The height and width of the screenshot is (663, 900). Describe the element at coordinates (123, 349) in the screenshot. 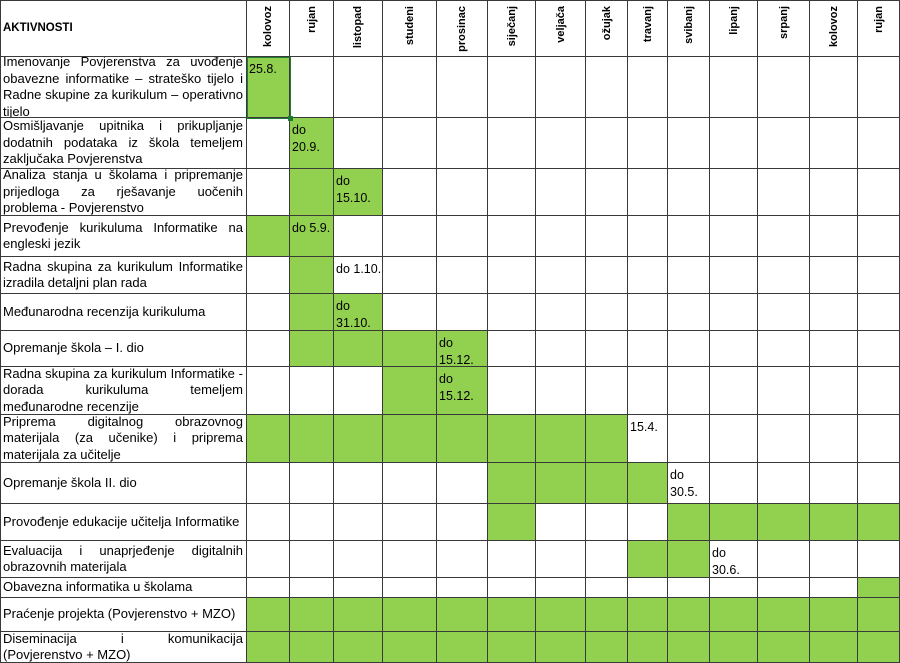

I see `activity-cell: Opremanje škola – I. dio` at that location.